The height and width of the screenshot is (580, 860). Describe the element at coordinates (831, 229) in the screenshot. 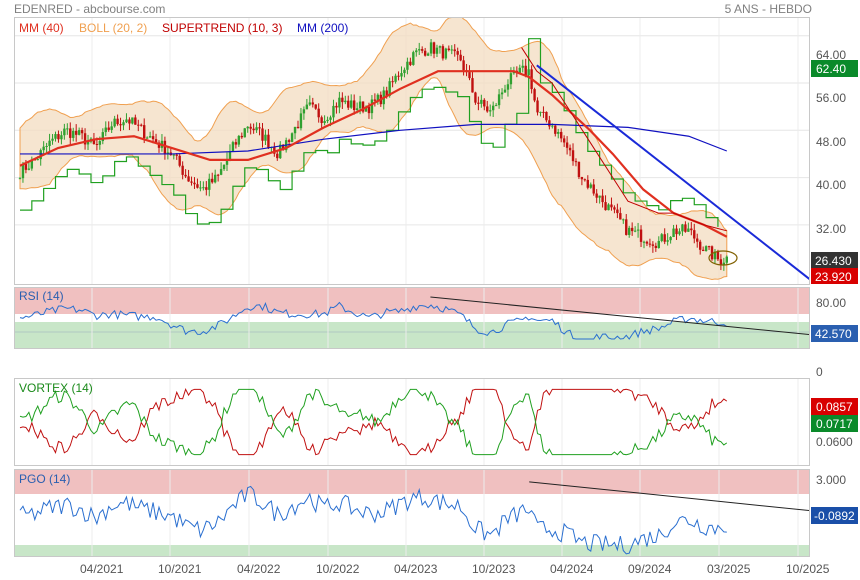

I see `price-tick: 32.00` at that location.